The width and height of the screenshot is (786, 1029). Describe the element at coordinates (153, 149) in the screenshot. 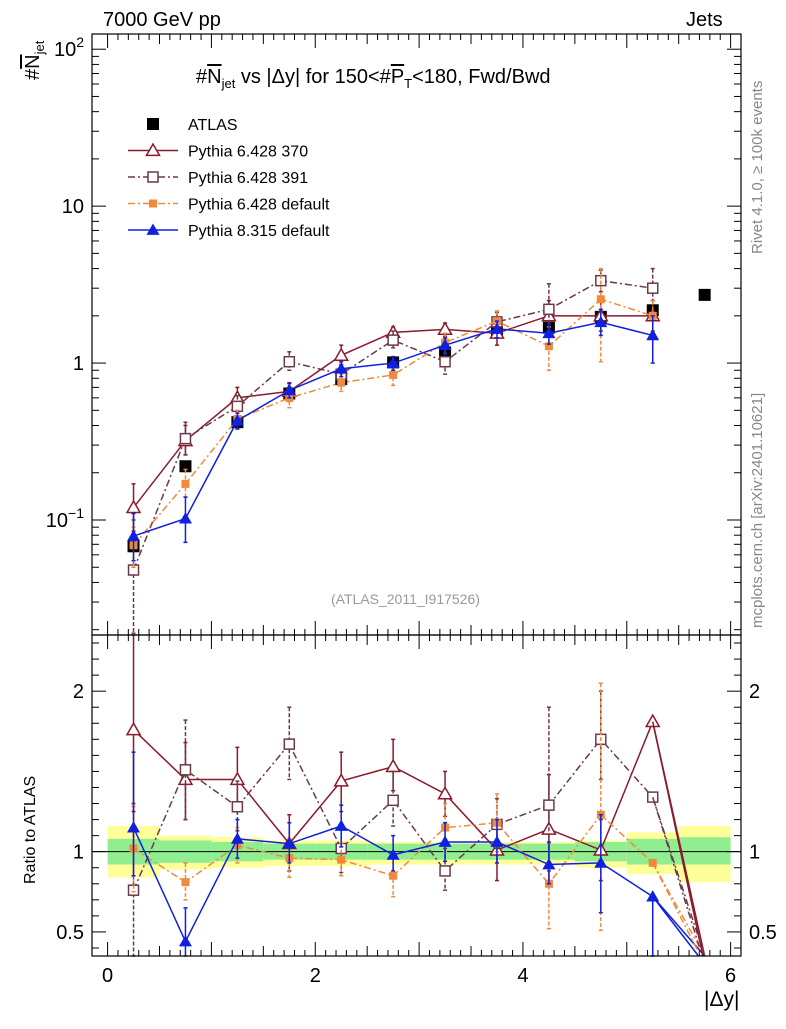

I see `legend-marker-p370` at that location.